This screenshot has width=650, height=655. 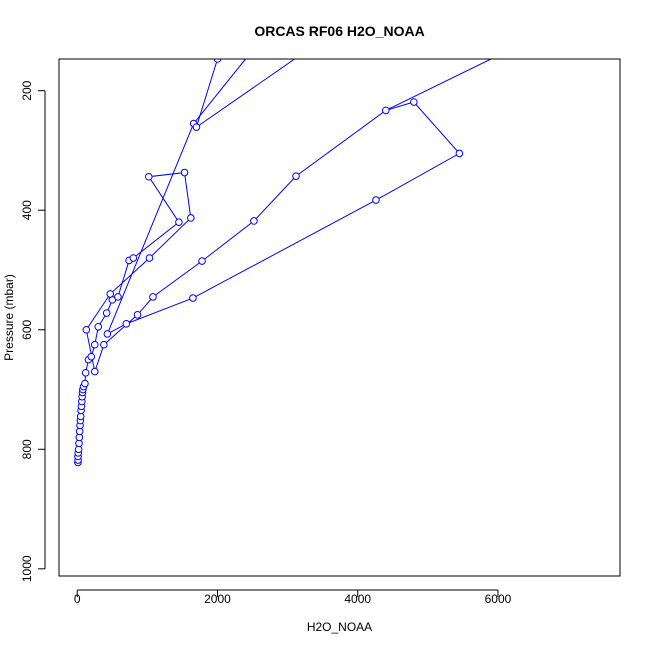 I want to click on x-tick-label: 6000, so click(x=498, y=599).